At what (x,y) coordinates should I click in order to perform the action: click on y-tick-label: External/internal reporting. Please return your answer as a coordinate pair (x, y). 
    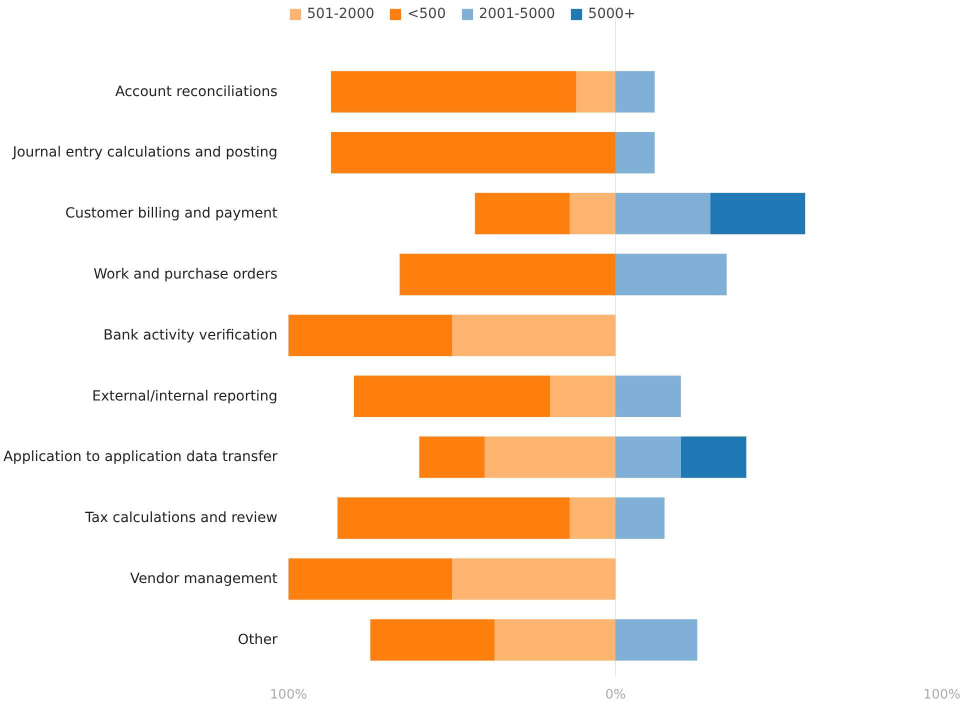
    Looking at the image, I should click on (185, 396).